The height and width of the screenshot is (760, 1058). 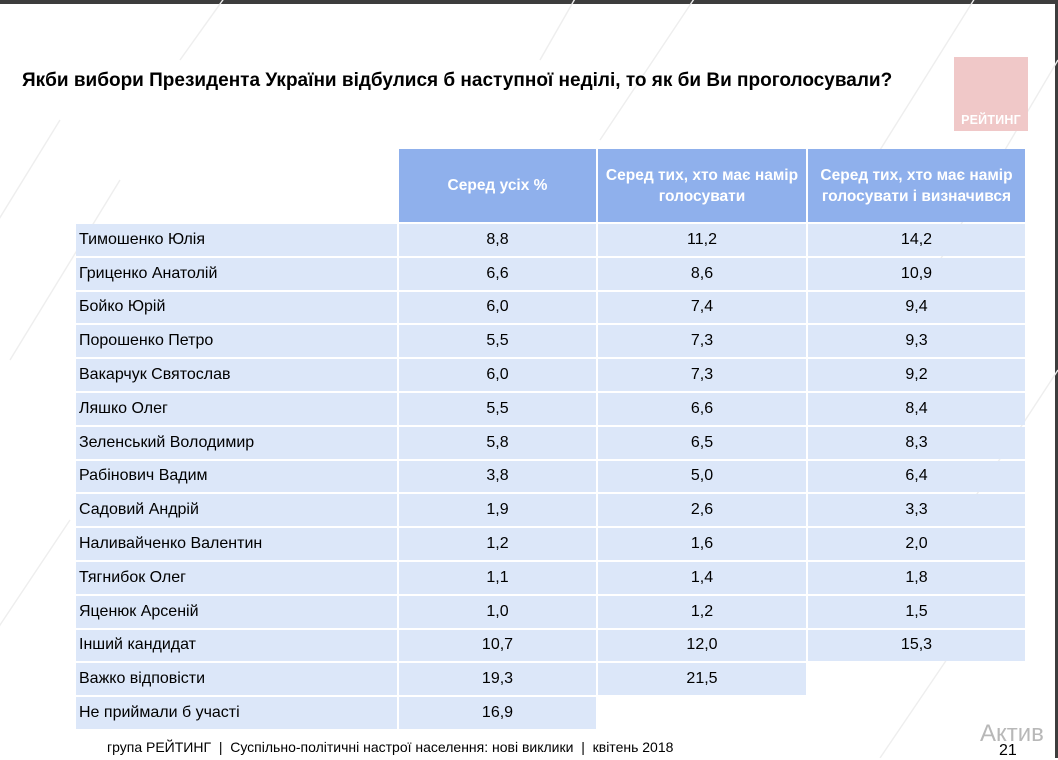 I want to click on candidate-name: Не приймали б участі, so click(x=236, y=713).